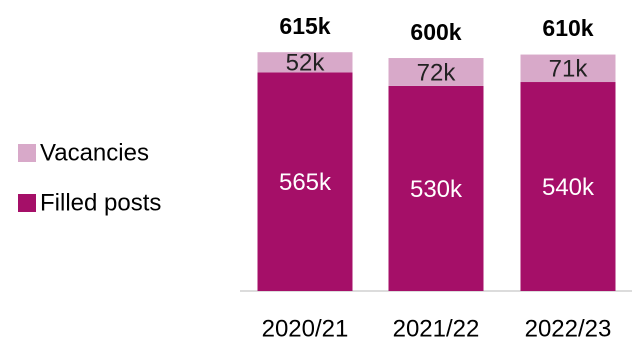  I want to click on total-label: 610k, so click(567, 28).